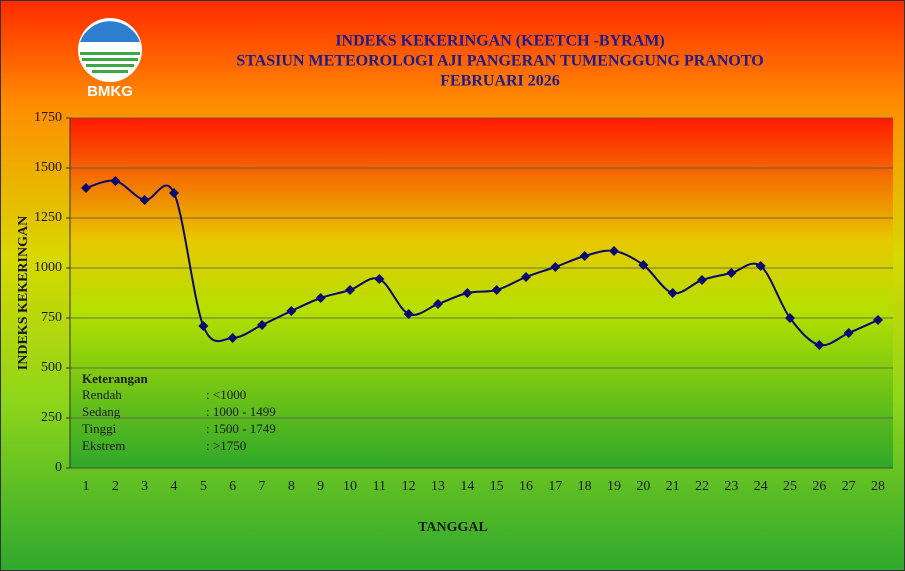 The height and width of the screenshot is (571, 905). I want to click on x-tick-label: 11, so click(379, 486).